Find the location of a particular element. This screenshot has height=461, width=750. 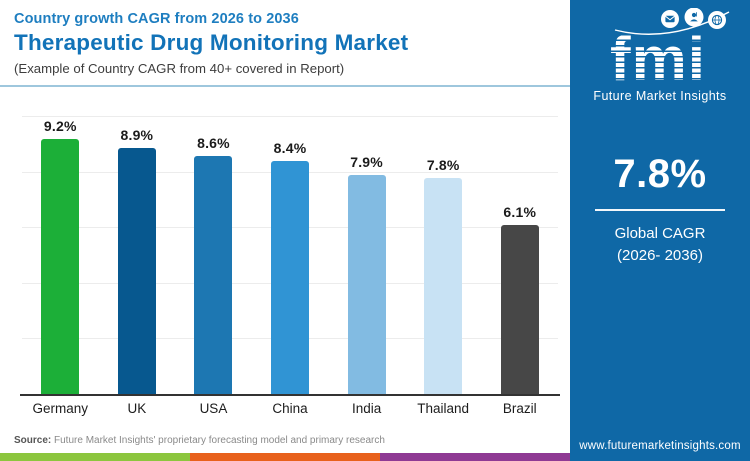

global-cagr-stat: 7.8% Global CAGR (2026- 2036) is located at coordinates (660, 210).